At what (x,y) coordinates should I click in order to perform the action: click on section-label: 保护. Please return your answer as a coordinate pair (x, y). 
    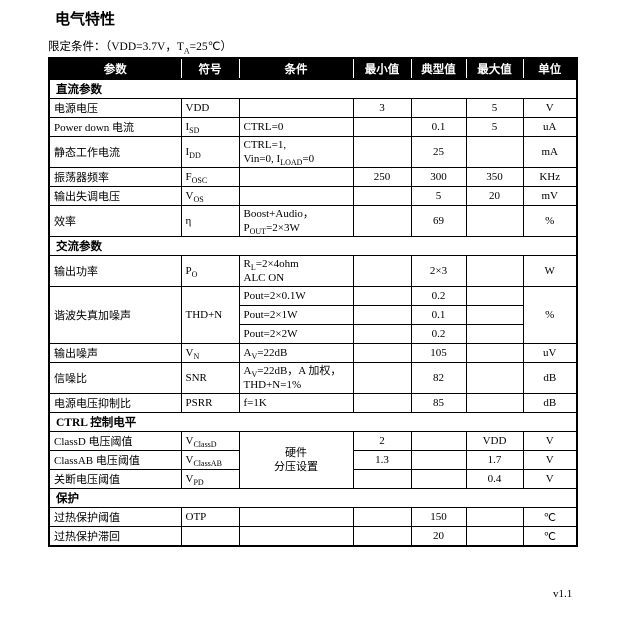
    Looking at the image, I should click on (313, 498).